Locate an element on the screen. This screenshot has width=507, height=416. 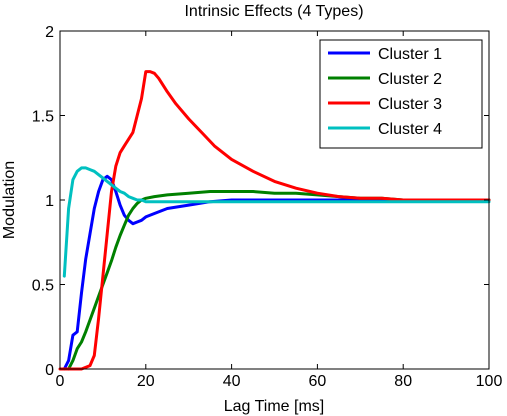
y-tick-label: 0 is located at coordinates (49, 370).